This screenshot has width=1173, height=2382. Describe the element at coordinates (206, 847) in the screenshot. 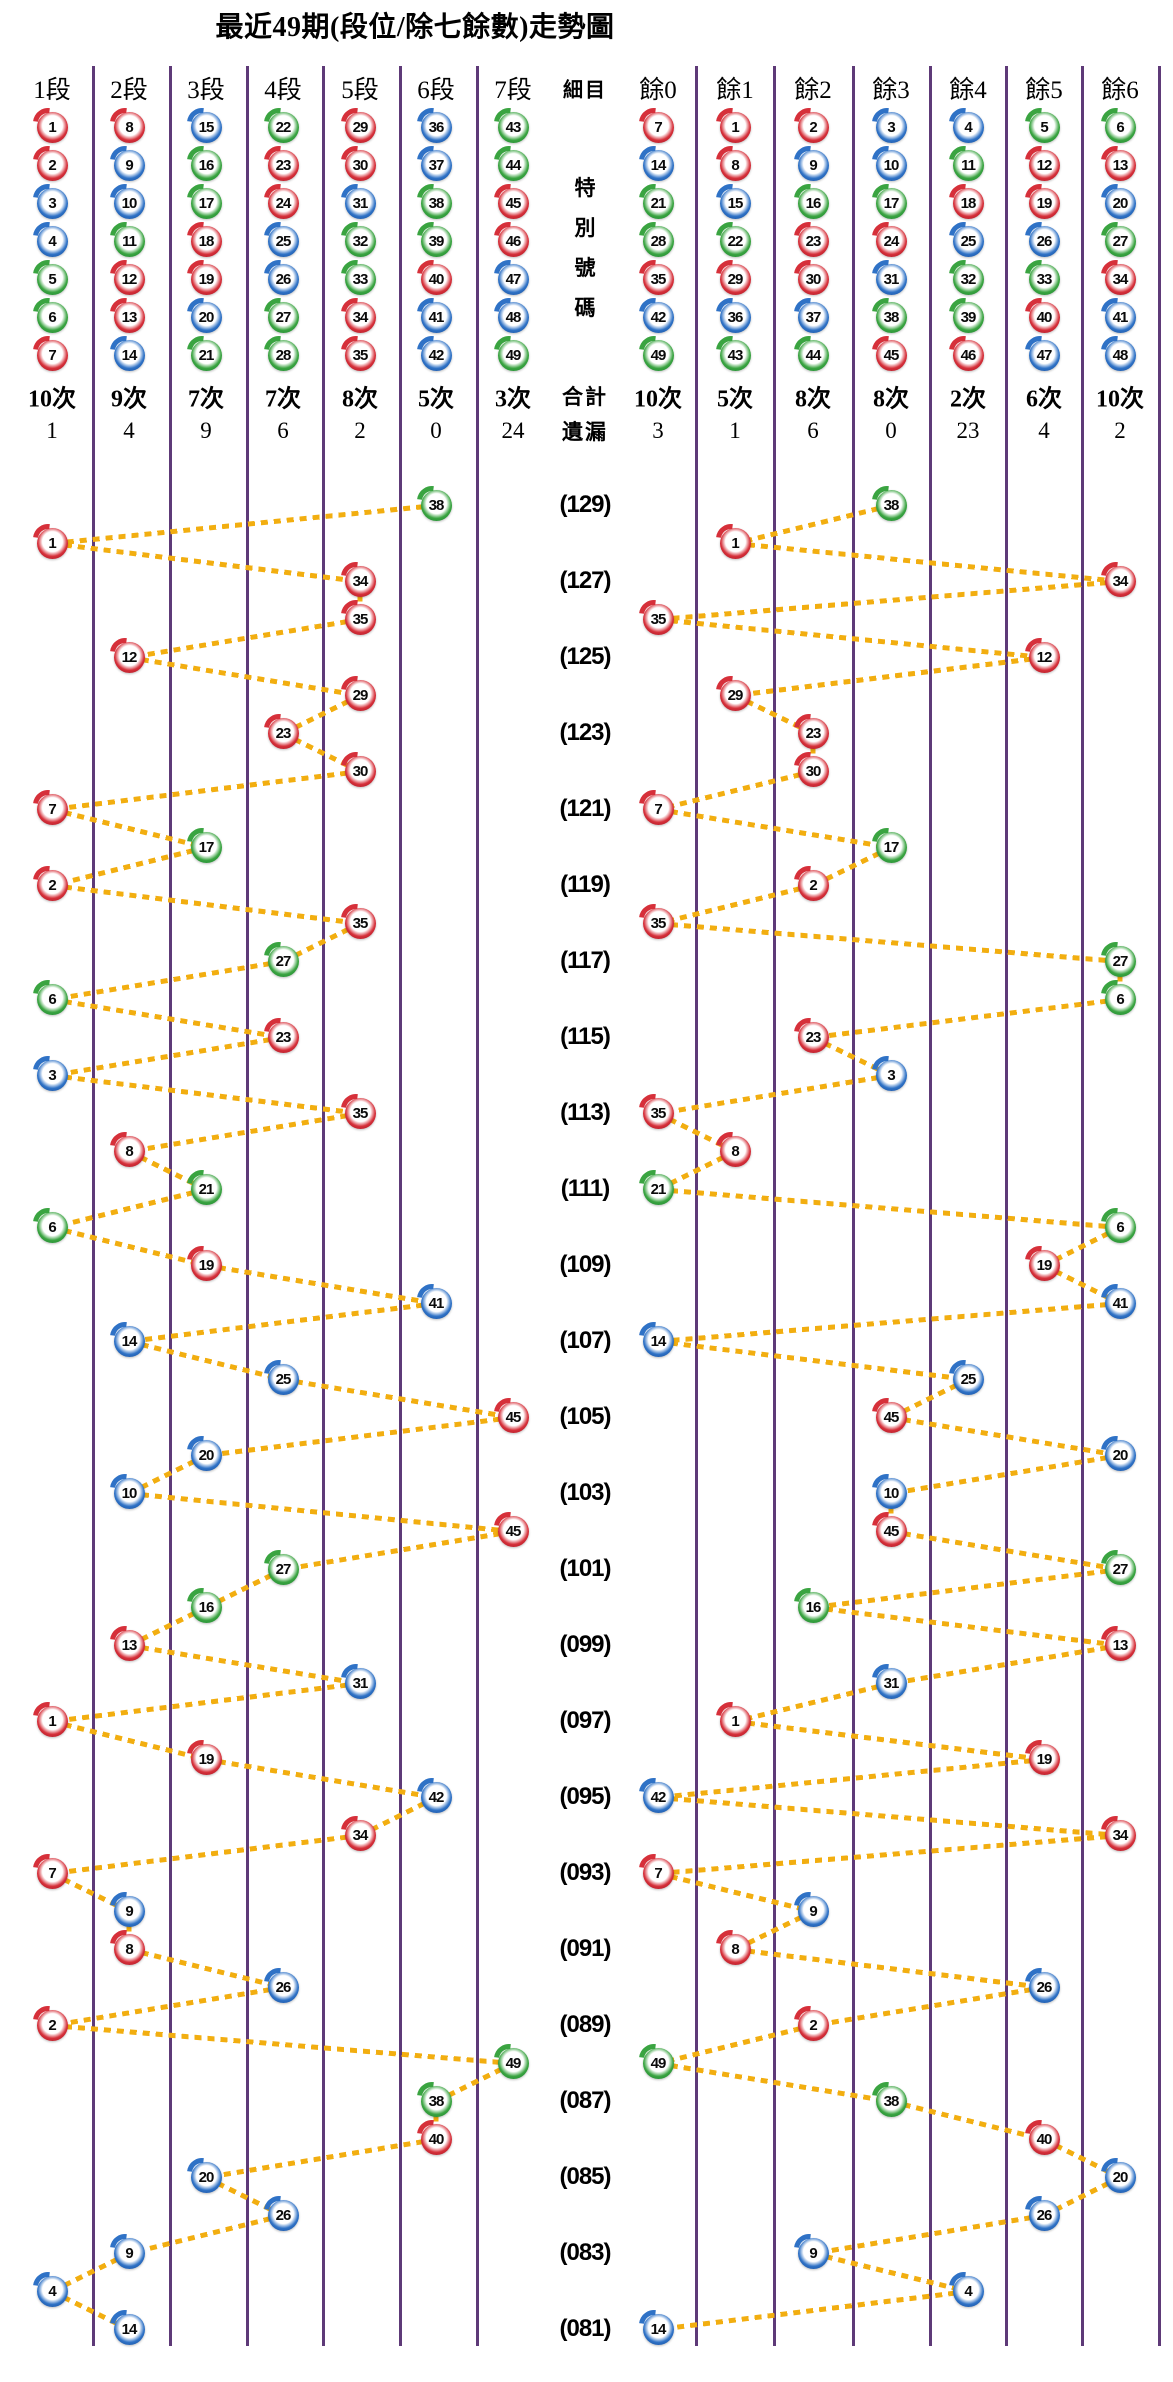

I see `ball-number: 17` at that location.